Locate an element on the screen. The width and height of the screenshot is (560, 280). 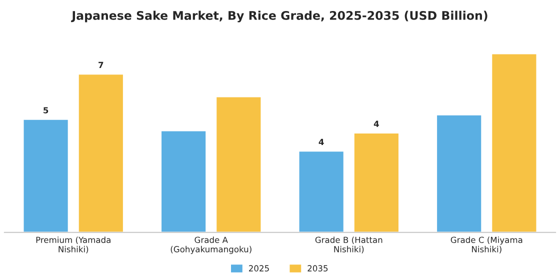
data-label: 5 is located at coordinates (46, 110).